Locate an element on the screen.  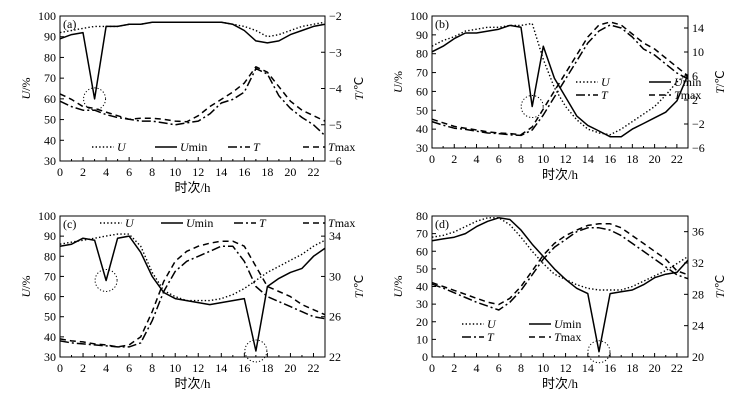
y-tick-label: 80 is located at coordinates (422, 54).